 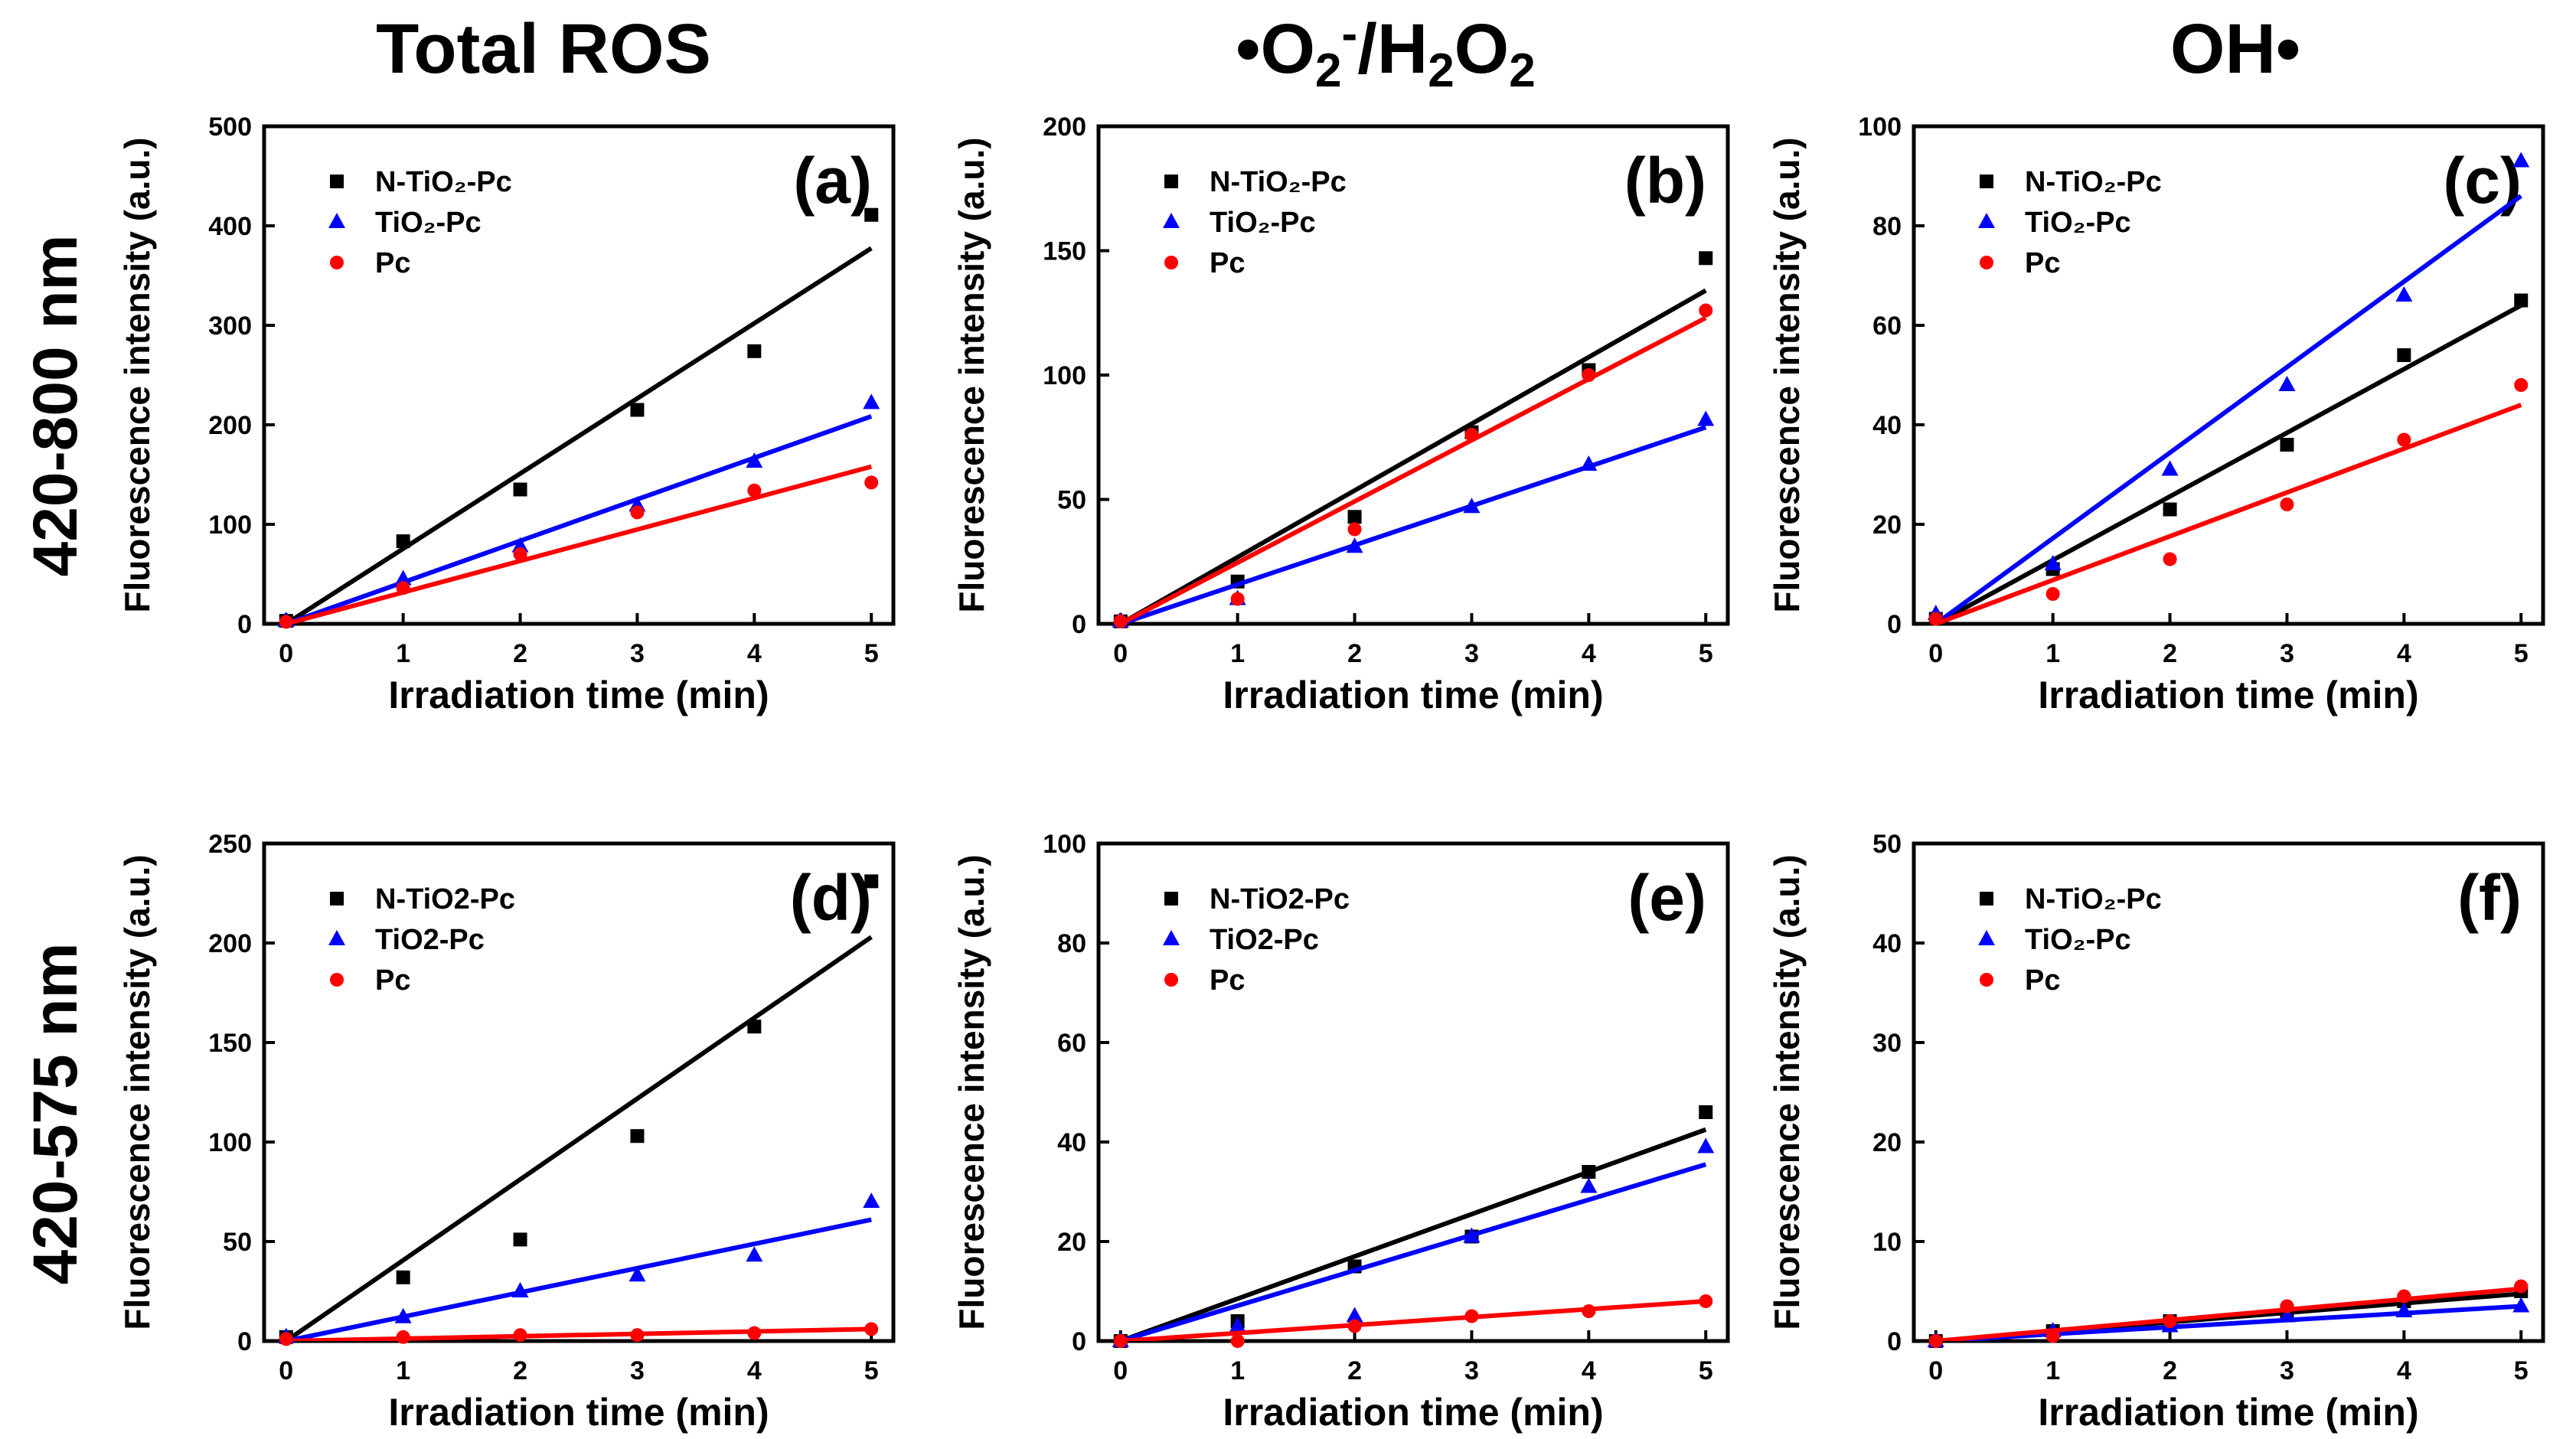 What do you see at coordinates (1071, 1043) in the screenshot?
I see `y-tick-label: 60` at bounding box center [1071, 1043].